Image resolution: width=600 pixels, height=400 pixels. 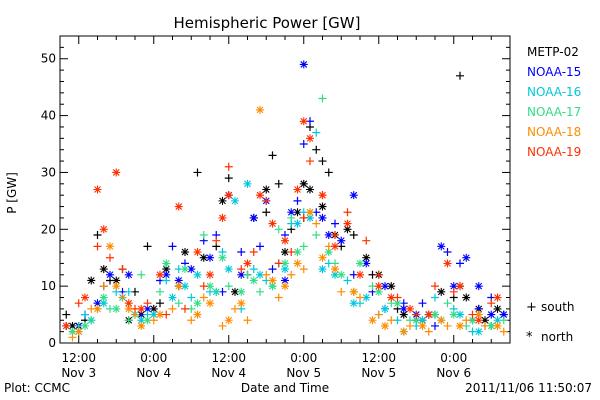 I want to click on y-tick-label: 20, so click(x=48, y=229).